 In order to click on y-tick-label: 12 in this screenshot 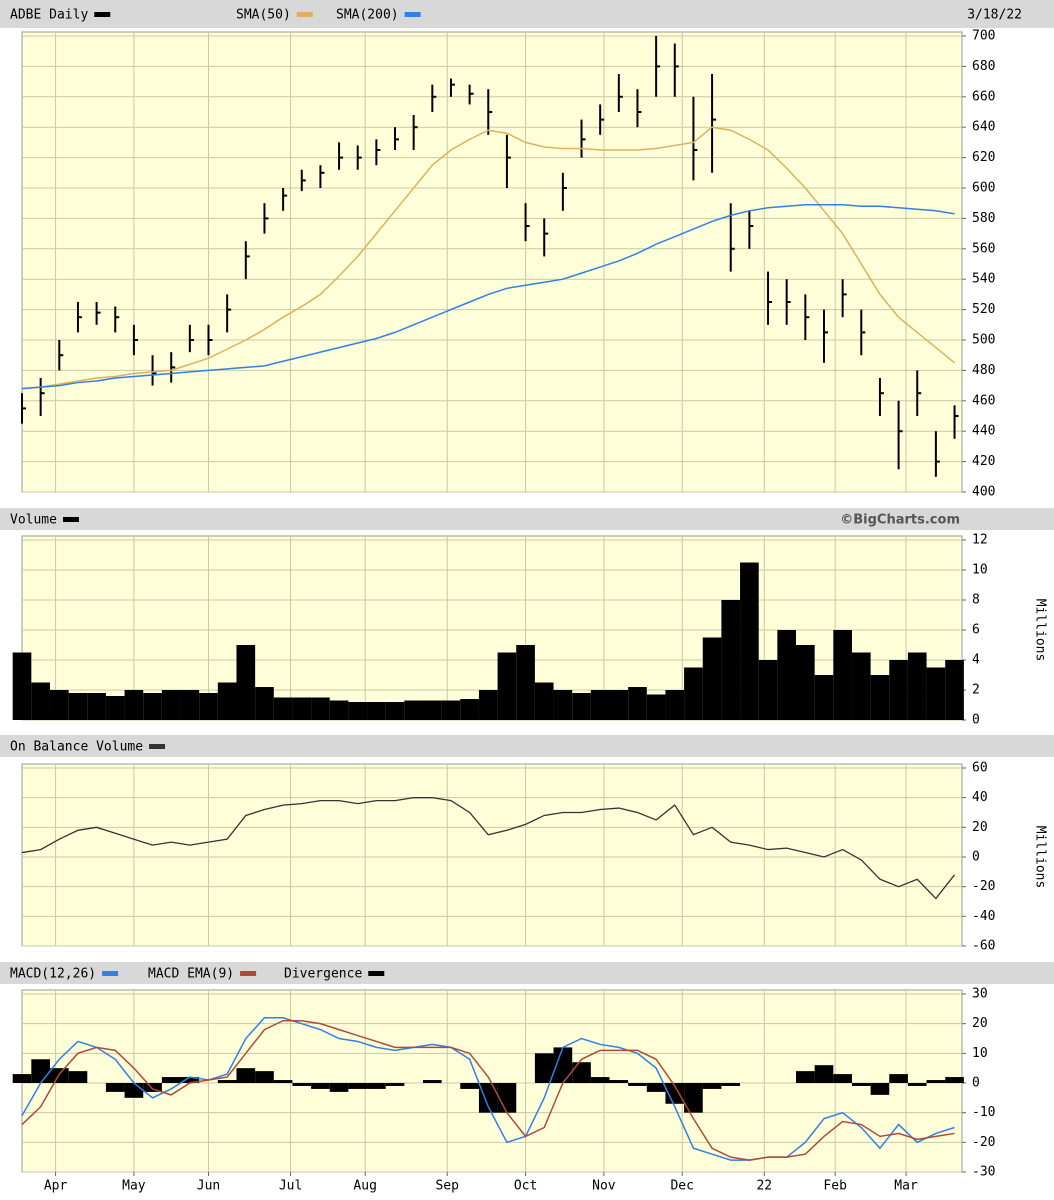, I will do `click(980, 540)`.